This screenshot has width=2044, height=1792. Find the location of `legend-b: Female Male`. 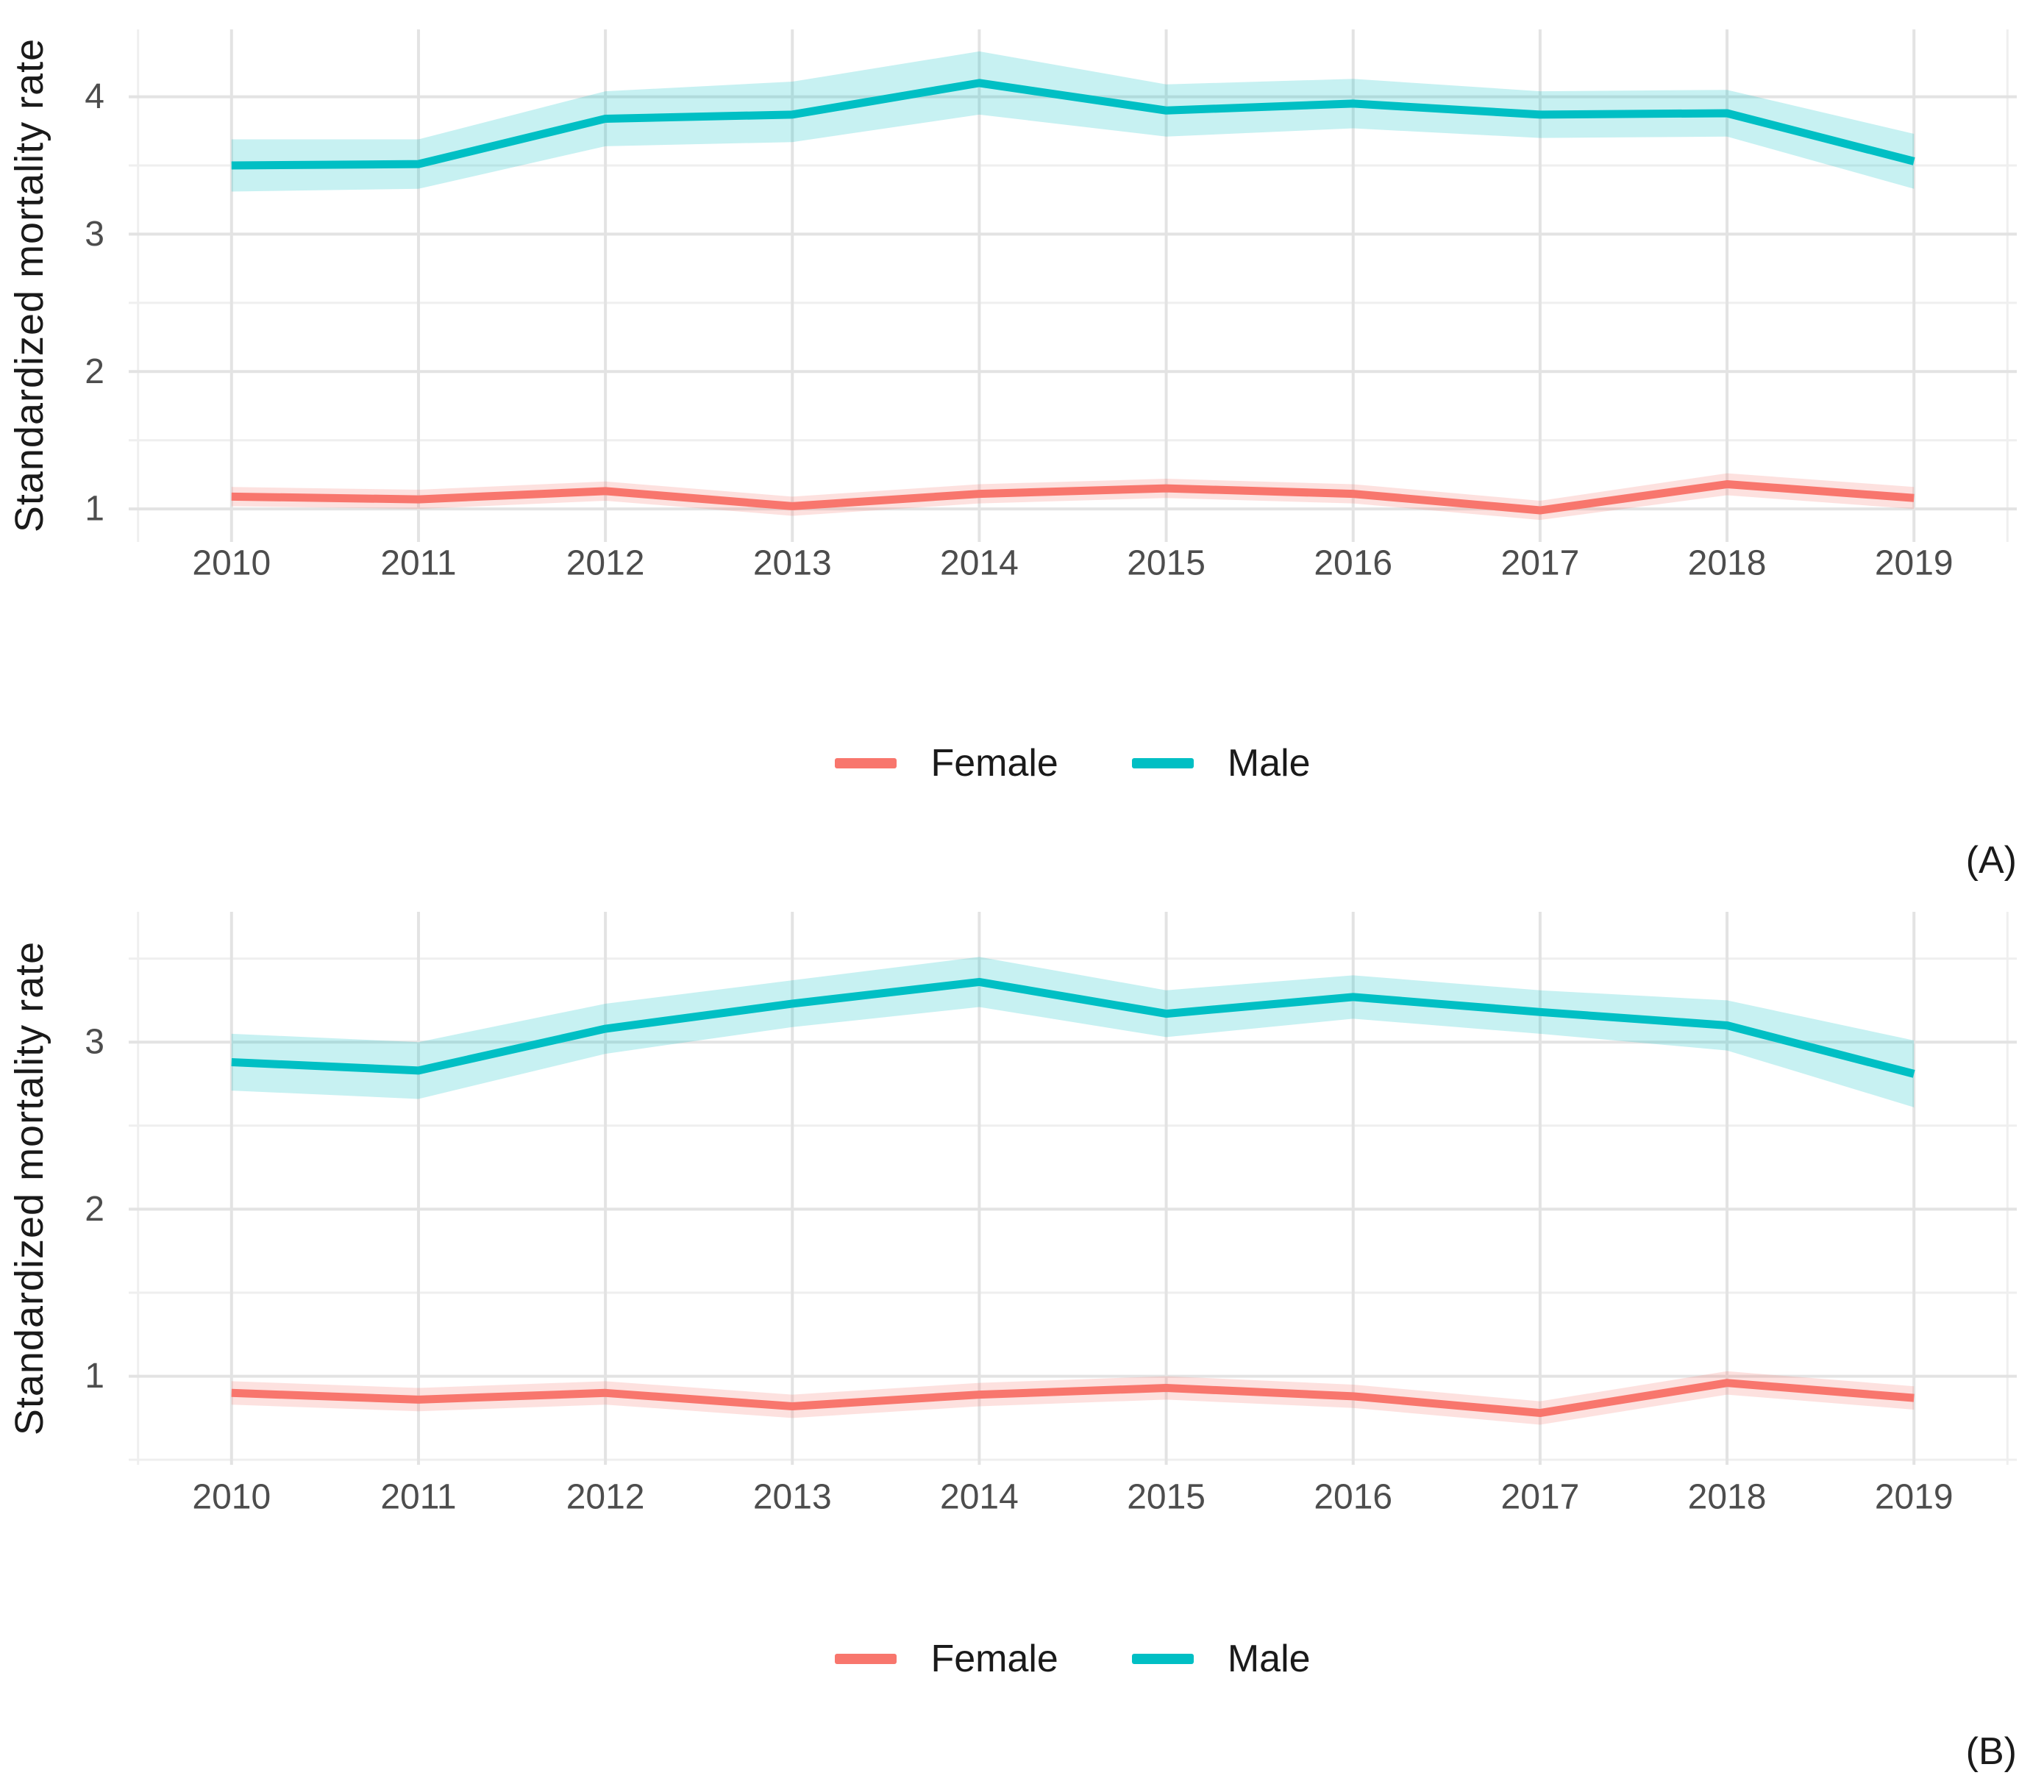

legend-b: Female Male is located at coordinates (1073, 1659).